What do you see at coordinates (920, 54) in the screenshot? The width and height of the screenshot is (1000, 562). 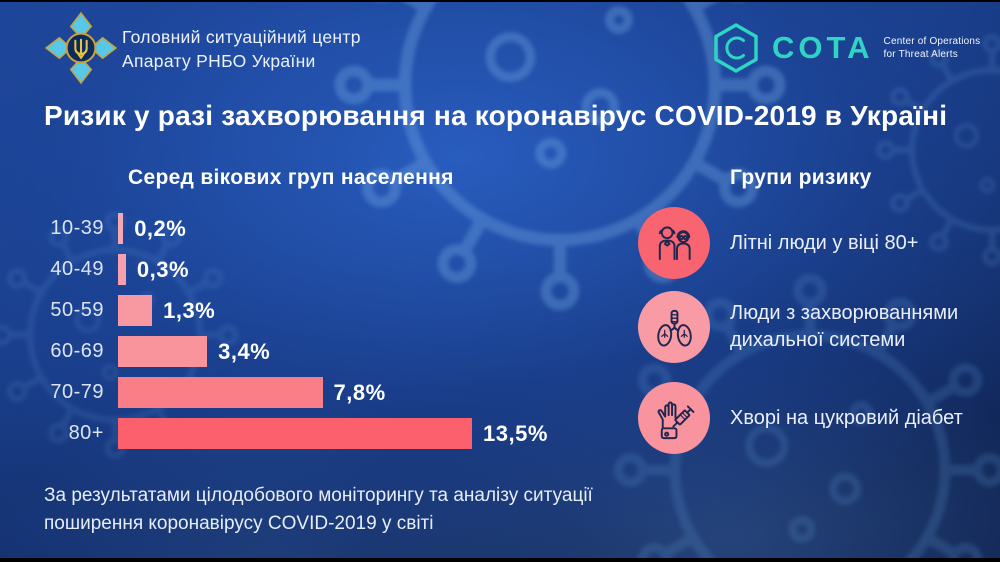 I see `cota-tagline-line2: for Threat Alerts` at bounding box center [920, 54].